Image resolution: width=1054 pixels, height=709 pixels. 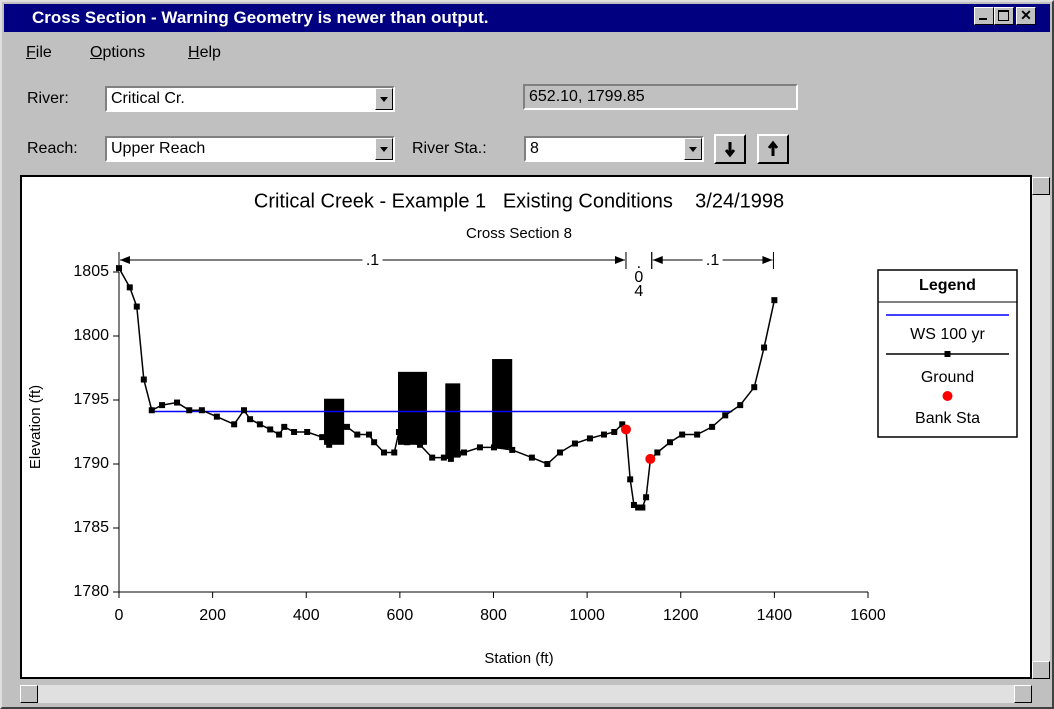 What do you see at coordinates (519, 233) in the screenshot?
I see `chart-subtitle: Cross Section 8` at bounding box center [519, 233].